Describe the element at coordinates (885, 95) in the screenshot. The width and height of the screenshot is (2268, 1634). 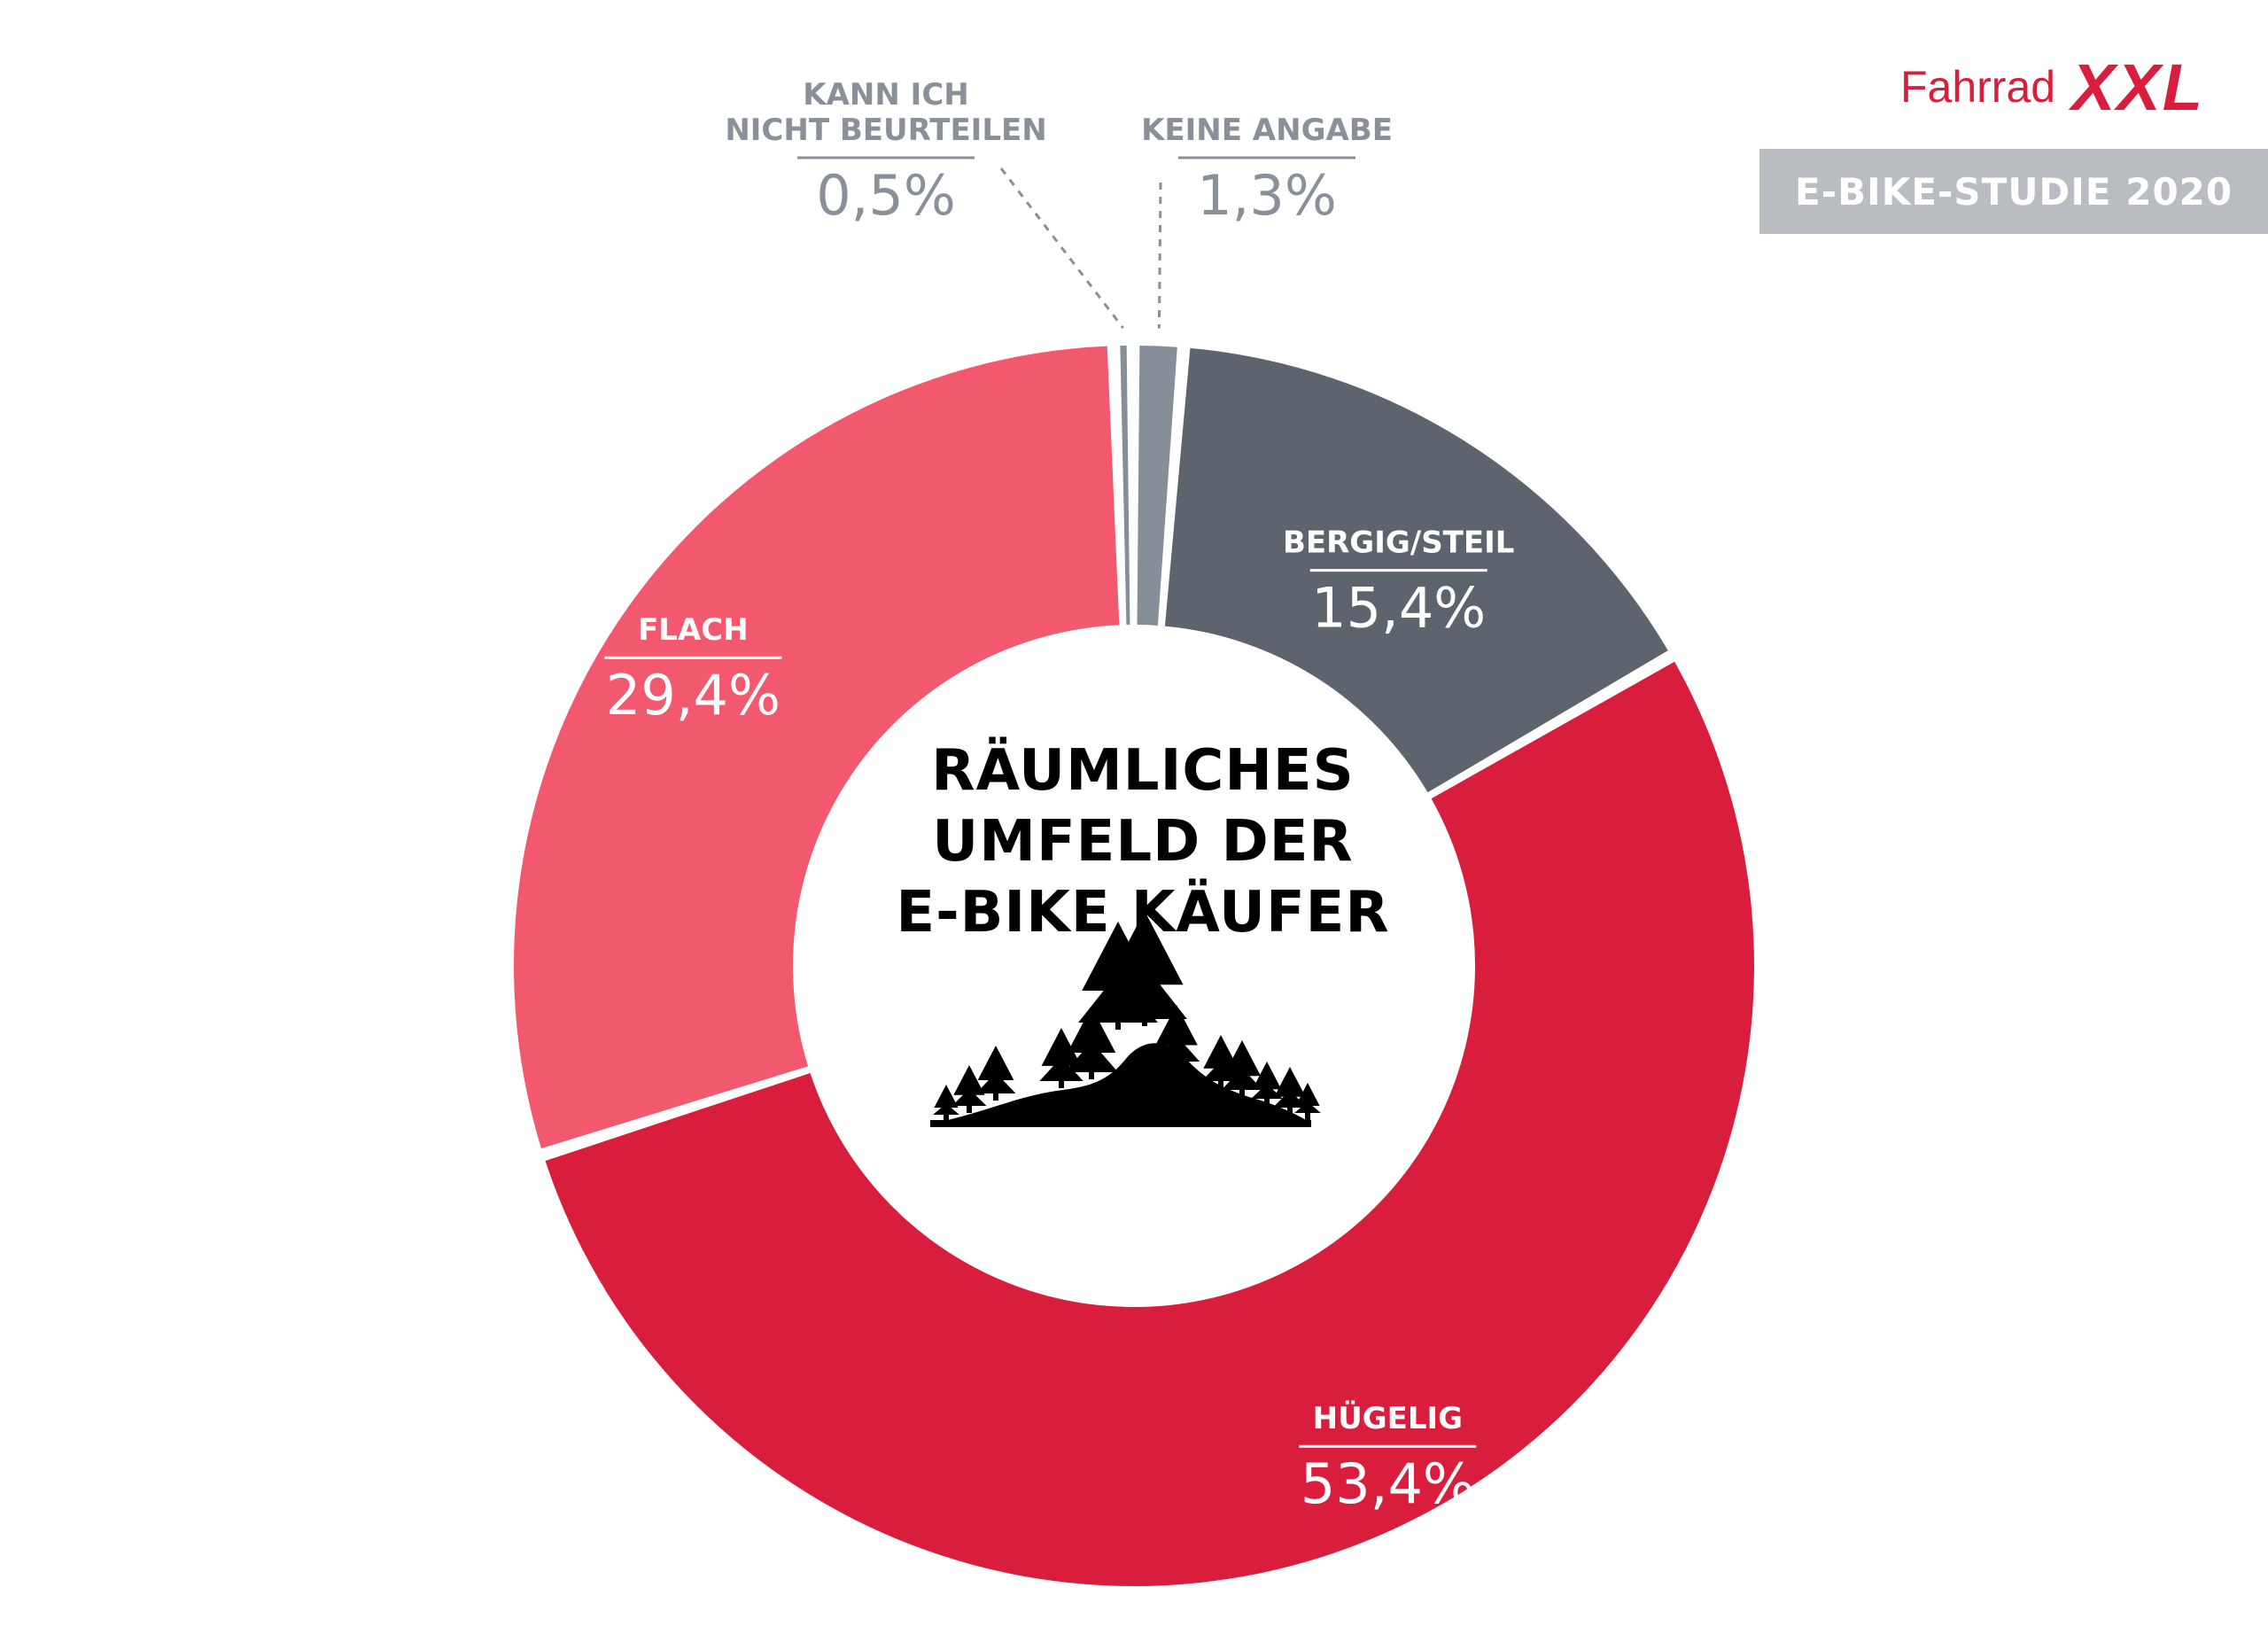
I see `outside-label-line: KANN ICH` at that location.